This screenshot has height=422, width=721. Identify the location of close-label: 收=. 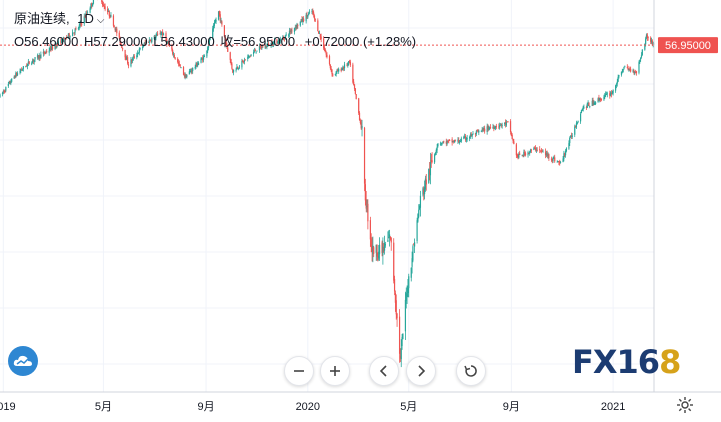
(230, 41).